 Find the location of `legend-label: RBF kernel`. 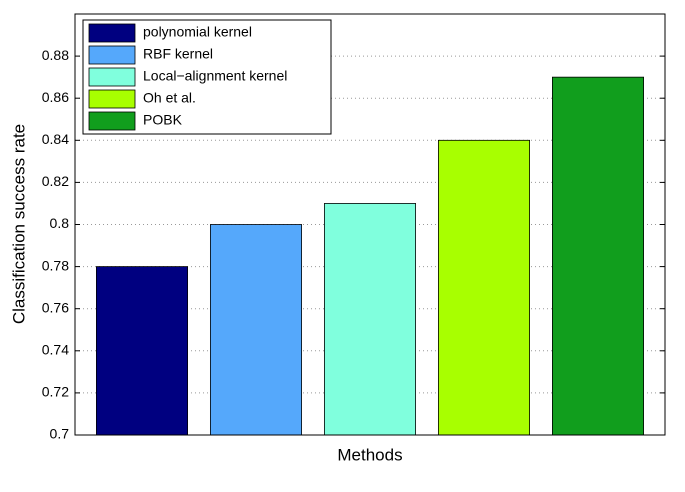

legend-label: RBF kernel is located at coordinates (178, 54).